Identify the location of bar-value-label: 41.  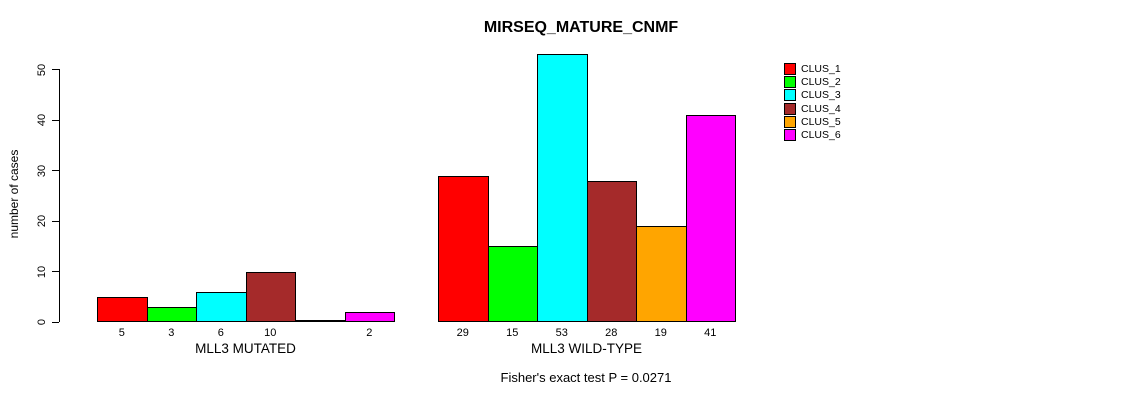
(710, 333).